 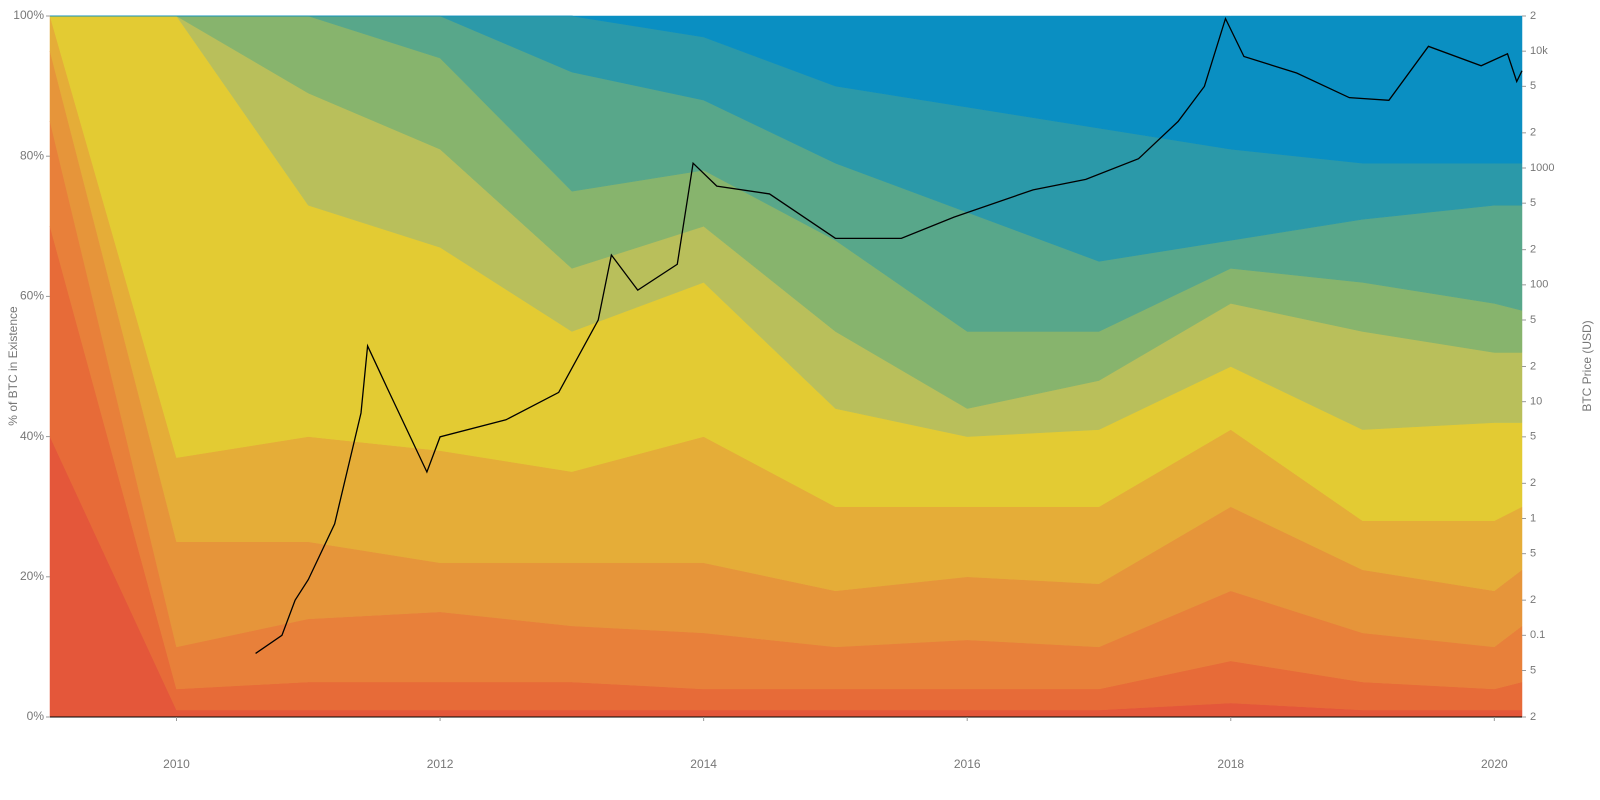 I want to click on x-tick-label: 2012, so click(x=440, y=764).